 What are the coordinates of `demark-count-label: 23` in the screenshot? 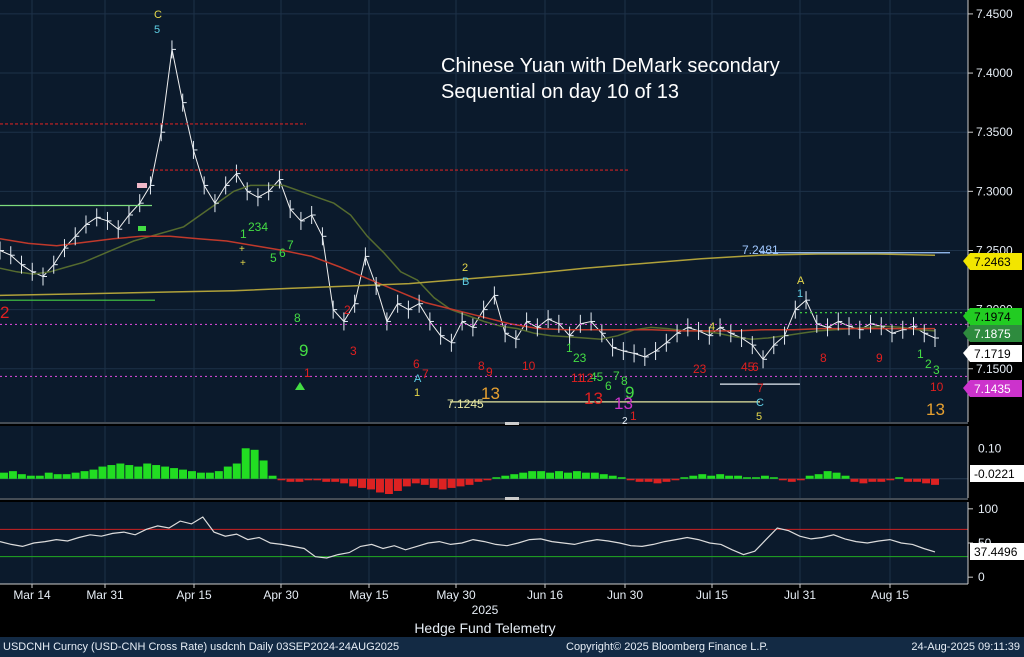 It's located at (580, 358).